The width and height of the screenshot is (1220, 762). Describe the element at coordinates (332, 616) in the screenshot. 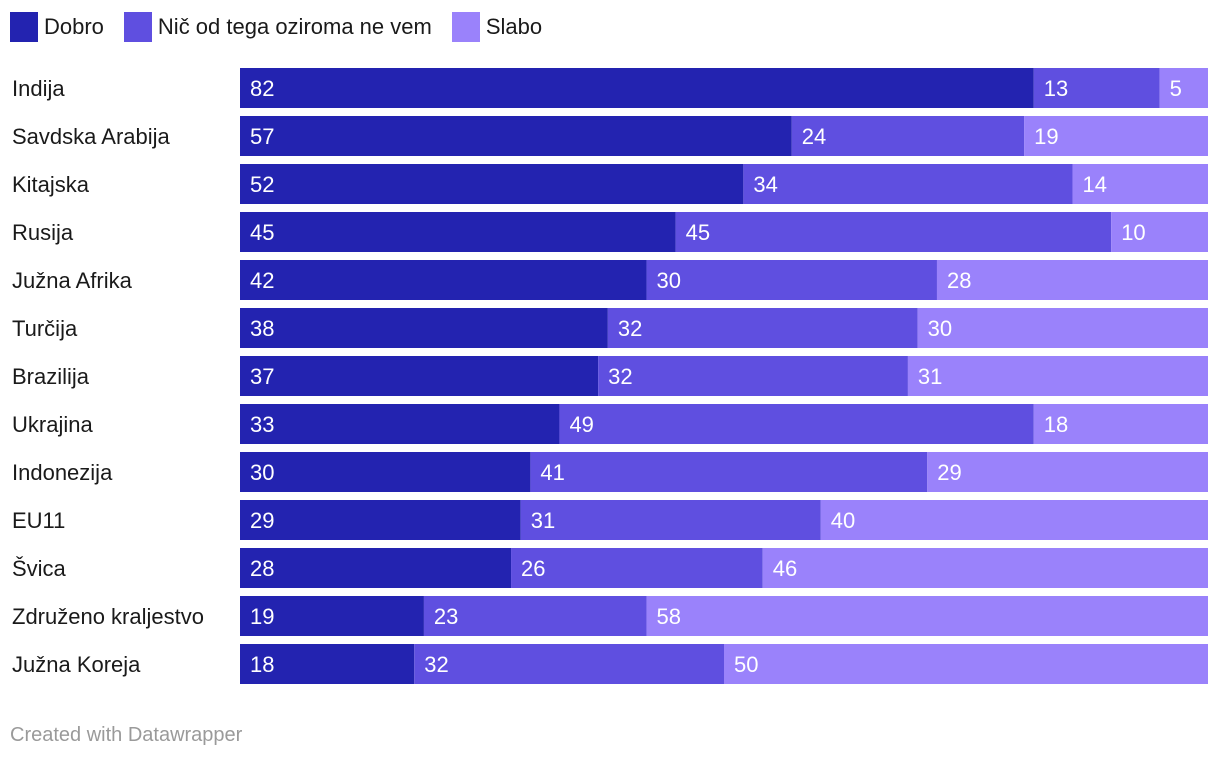

I see `bar-zdruzeno-kraljestvo-dobro` at that location.